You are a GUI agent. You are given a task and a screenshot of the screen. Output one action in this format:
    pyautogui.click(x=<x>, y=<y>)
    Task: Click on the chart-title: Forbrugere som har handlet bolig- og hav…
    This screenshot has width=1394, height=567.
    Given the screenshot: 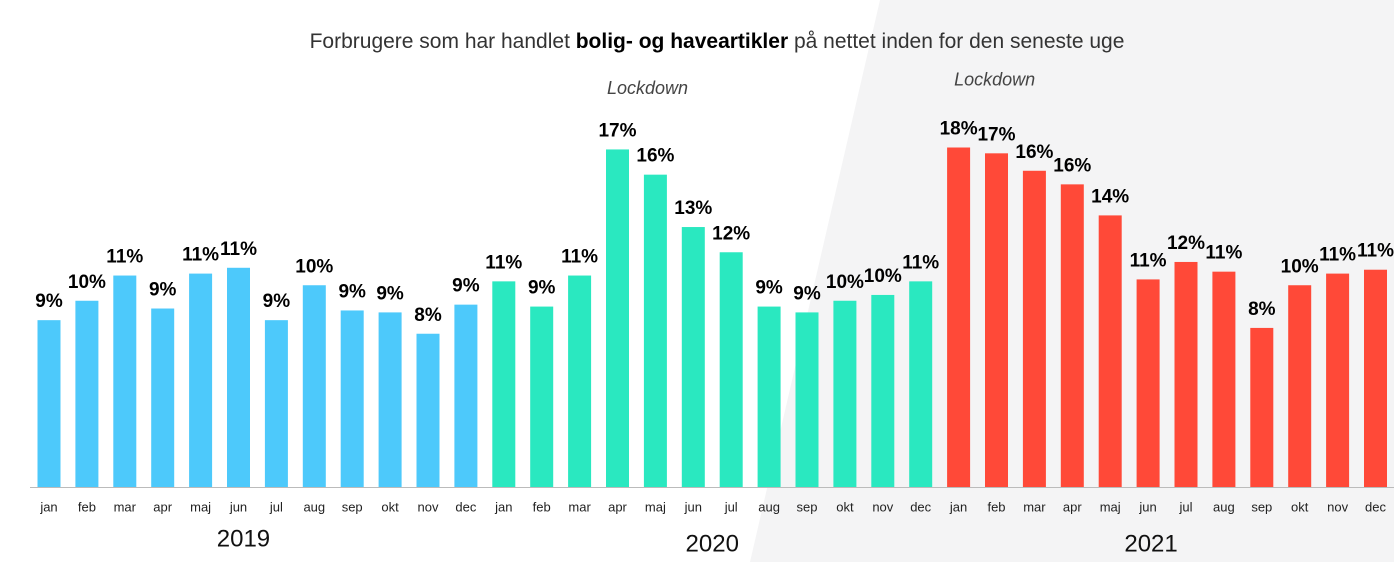 What is the action you would take?
    pyautogui.click(x=717, y=41)
    